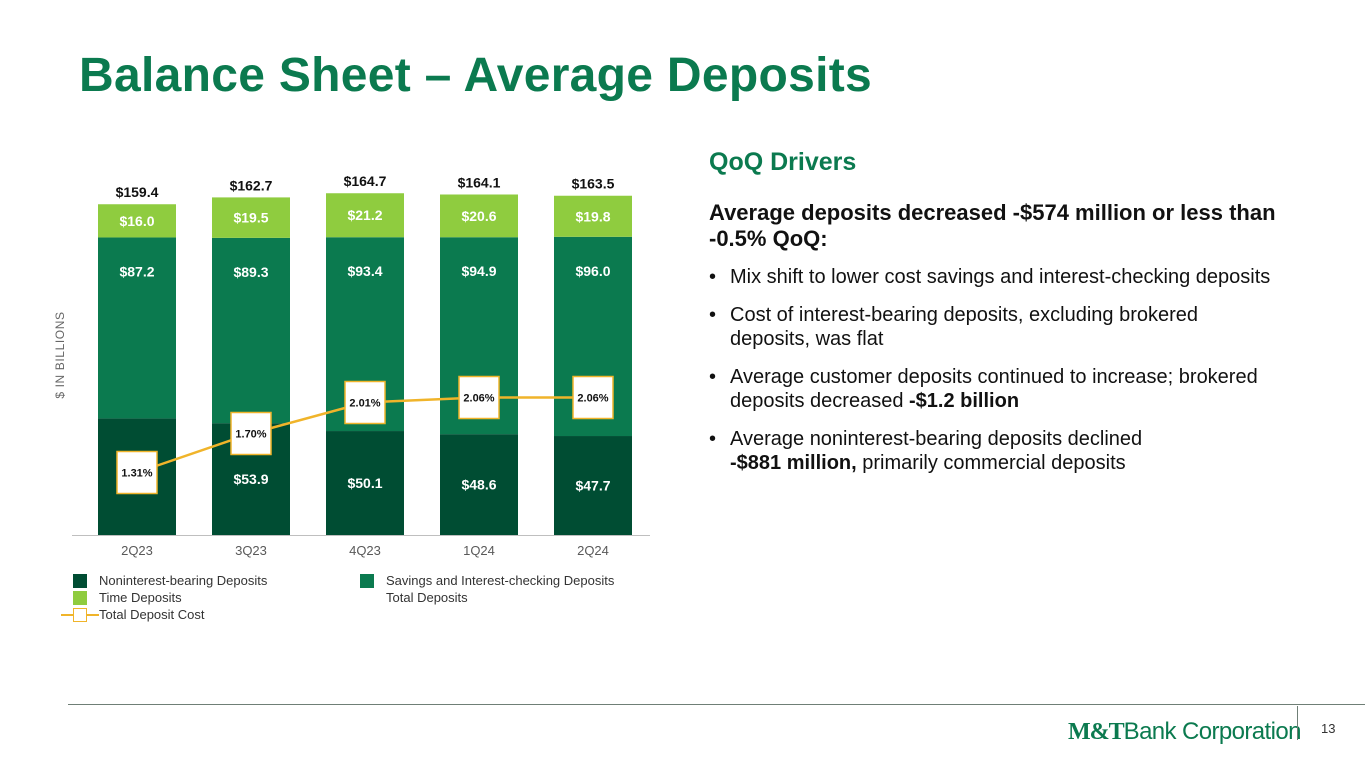 The image size is (1365, 768). I want to click on legend-label-noninterest: Noninterest-bearing Deposits, so click(183, 580).